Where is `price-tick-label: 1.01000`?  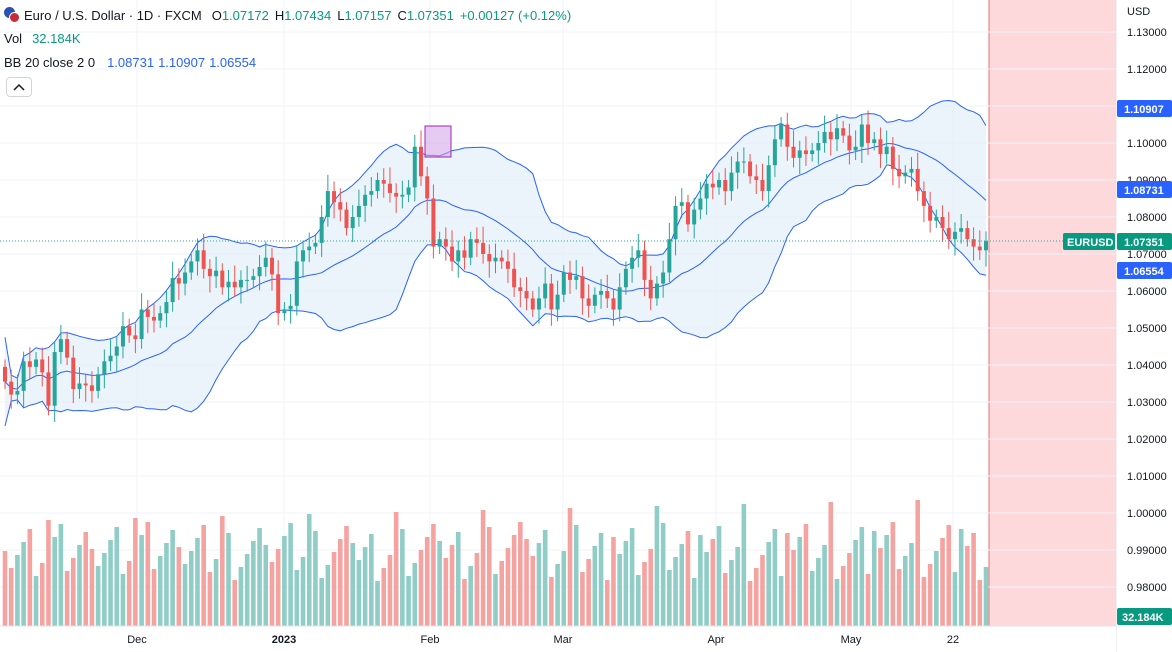 price-tick-label: 1.01000 is located at coordinates (1147, 477).